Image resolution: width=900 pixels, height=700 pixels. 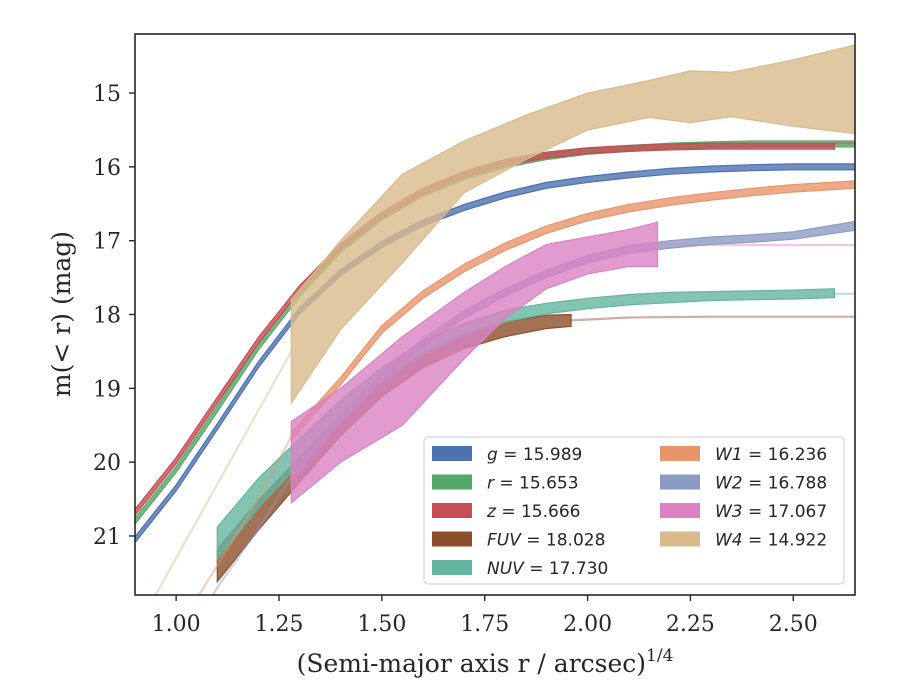 I want to click on x-tick-label: 1.50, so click(x=381, y=624).